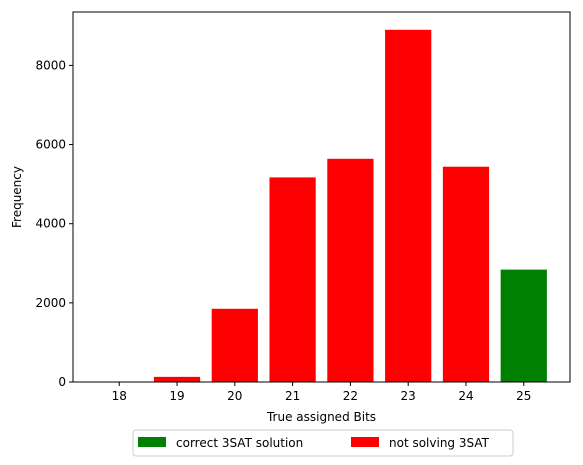  What do you see at coordinates (50, 303) in the screenshot?
I see `y-tick-label-2000: 2000` at bounding box center [50, 303].